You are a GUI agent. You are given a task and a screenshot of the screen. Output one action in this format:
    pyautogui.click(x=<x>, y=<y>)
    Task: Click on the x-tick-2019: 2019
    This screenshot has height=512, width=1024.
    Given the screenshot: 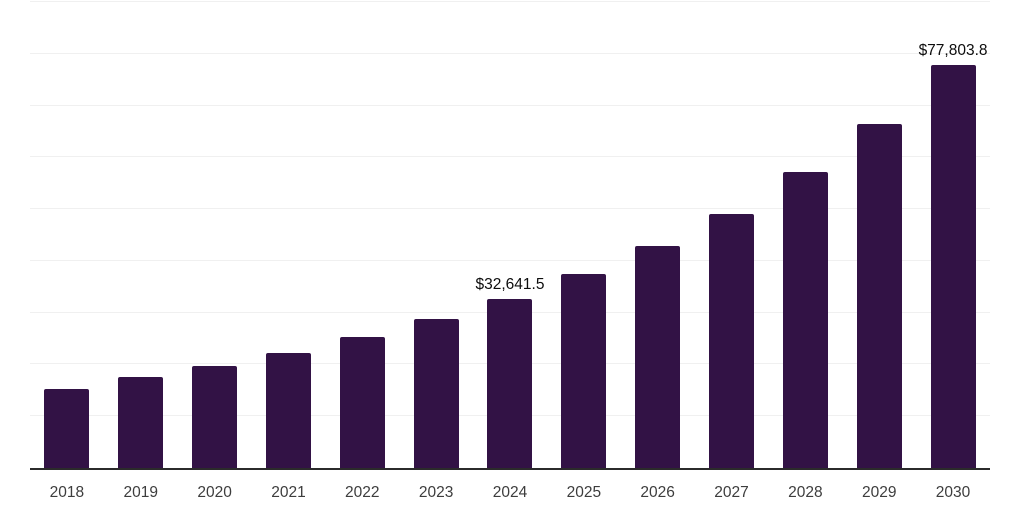 What is the action you would take?
    pyautogui.click(x=140, y=492)
    